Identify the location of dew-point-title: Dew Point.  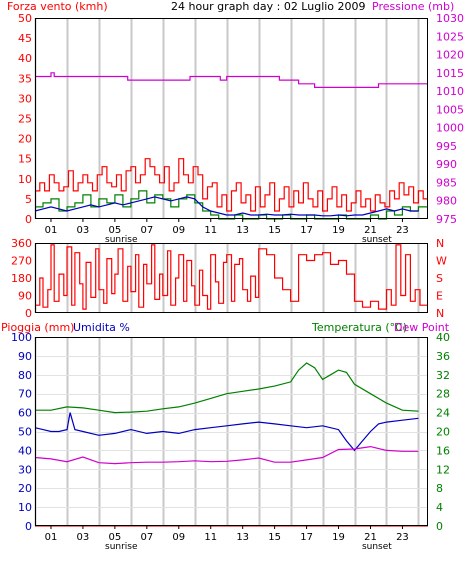
(422, 327).